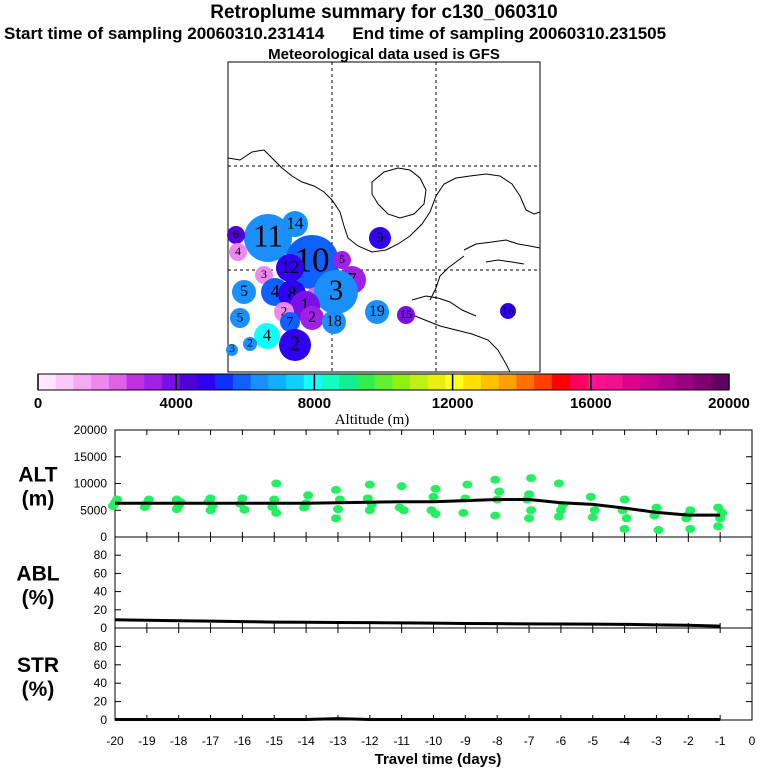 The width and height of the screenshot is (768, 768). What do you see at coordinates (91, 457) in the screenshot?
I see `y-tick-label: 15000` at bounding box center [91, 457].